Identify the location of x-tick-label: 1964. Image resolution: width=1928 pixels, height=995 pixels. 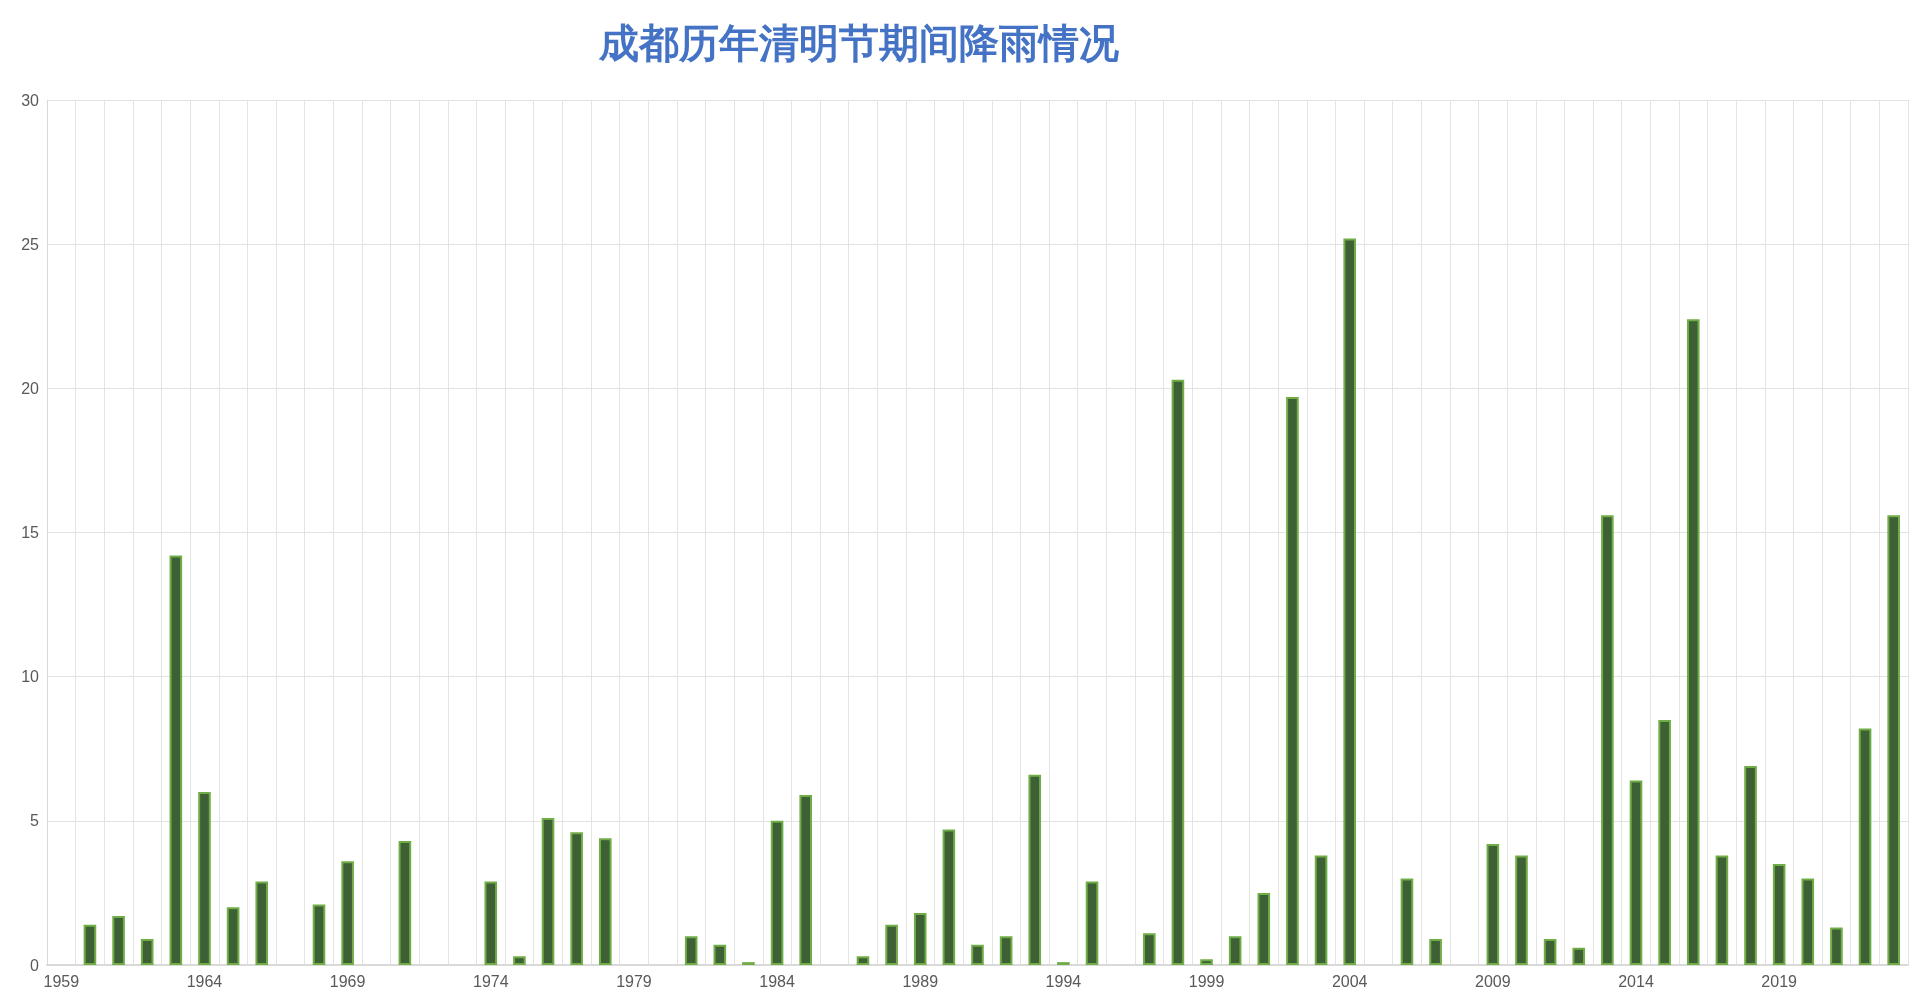
(204, 981).